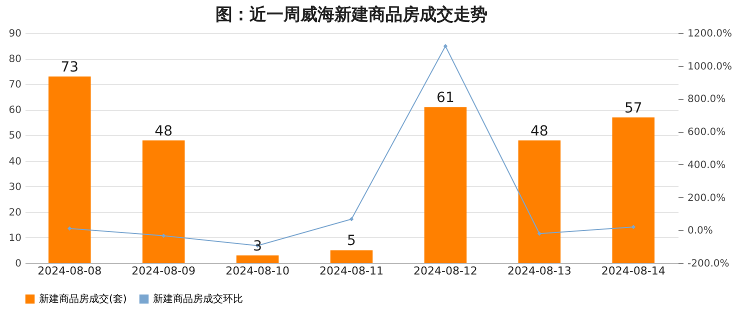 This screenshot has height=312, width=740. I want to click on y2-tick-label: -200.0%, so click(709, 264).